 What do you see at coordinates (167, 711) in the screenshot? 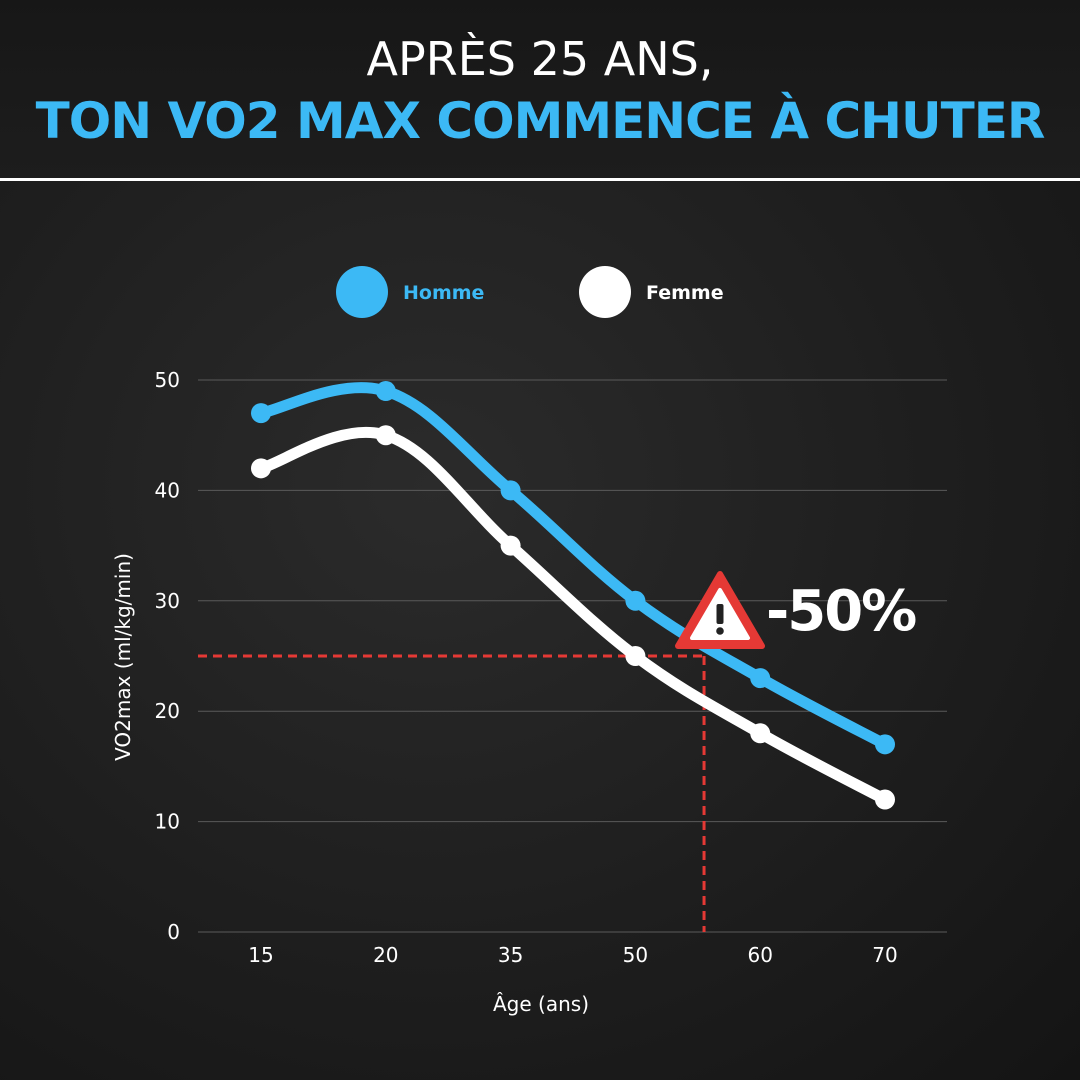
I see `y-tick-label: 20` at bounding box center [167, 711].